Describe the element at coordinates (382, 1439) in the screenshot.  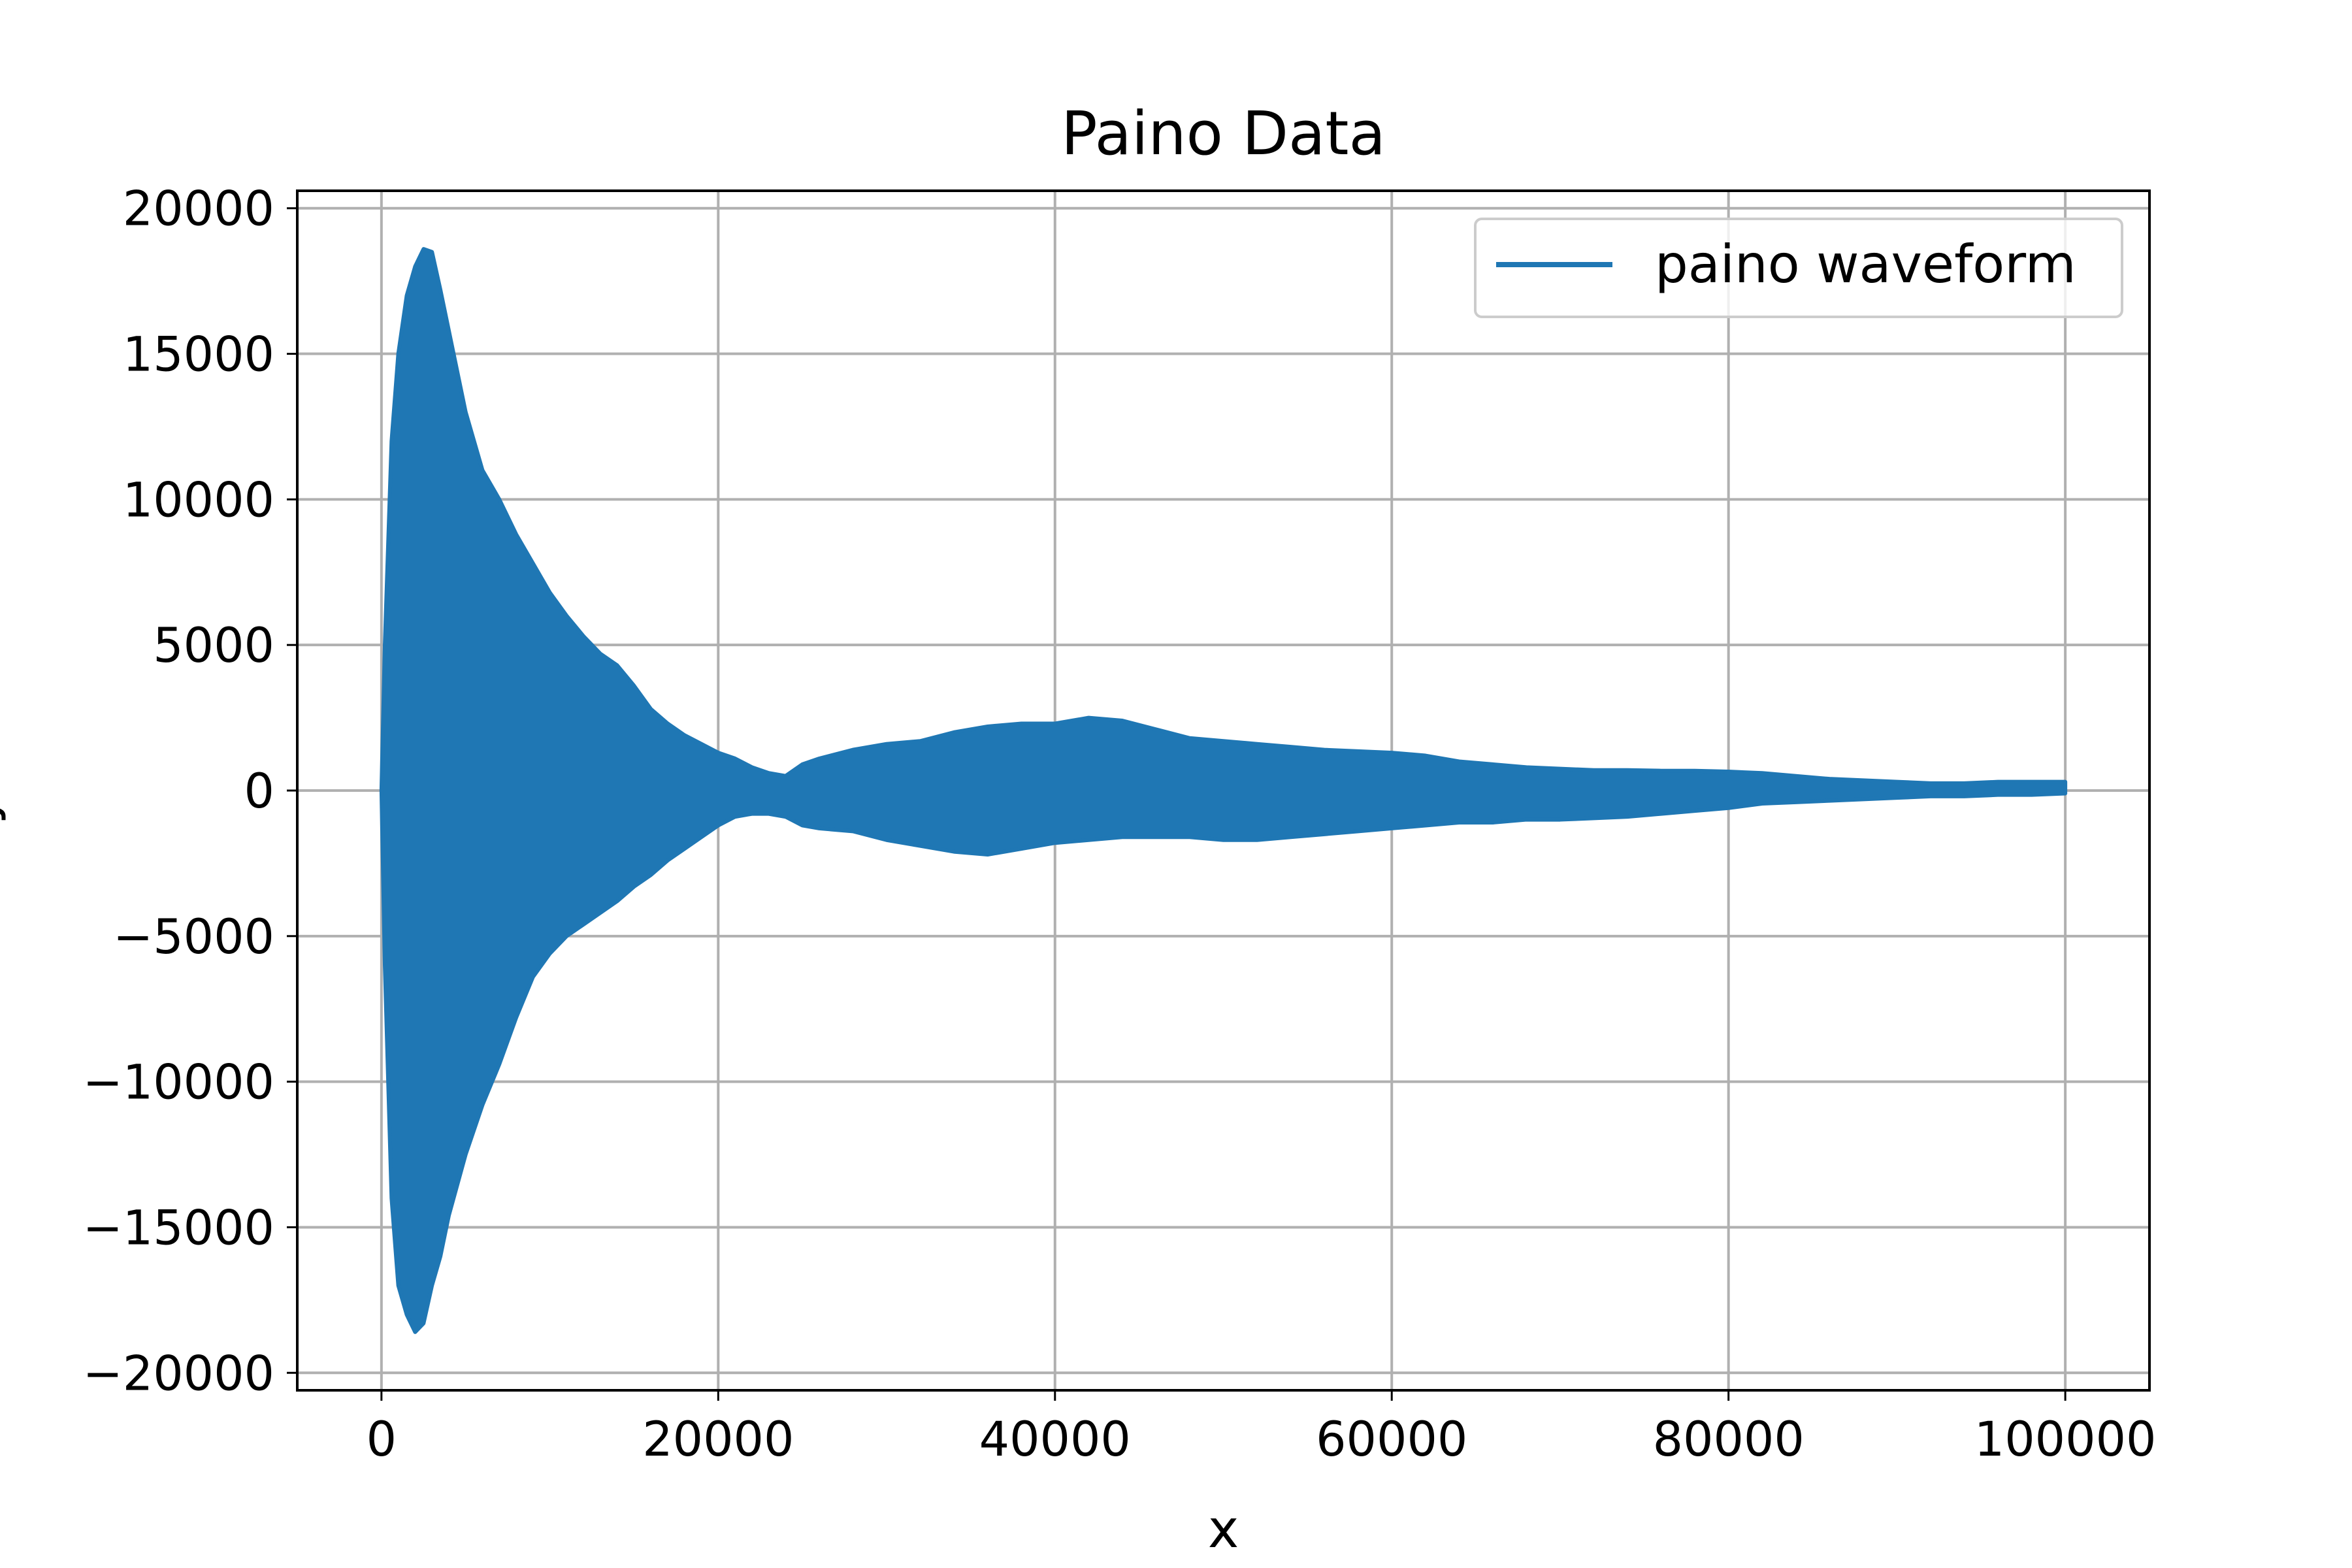
I see `x-tick-label: 0` at that location.